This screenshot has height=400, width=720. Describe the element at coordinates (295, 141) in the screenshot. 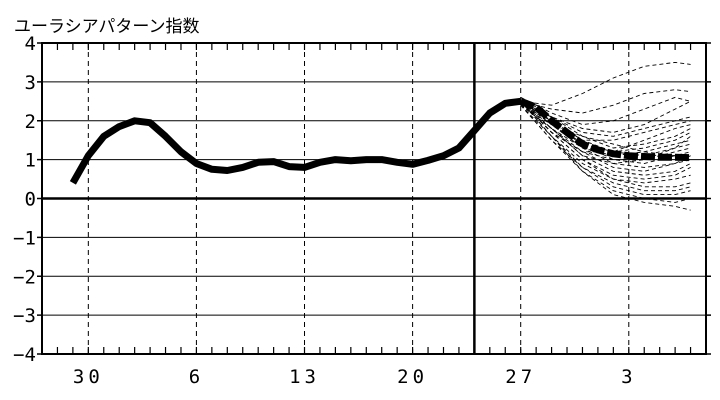

I see `analysis-line` at that location.